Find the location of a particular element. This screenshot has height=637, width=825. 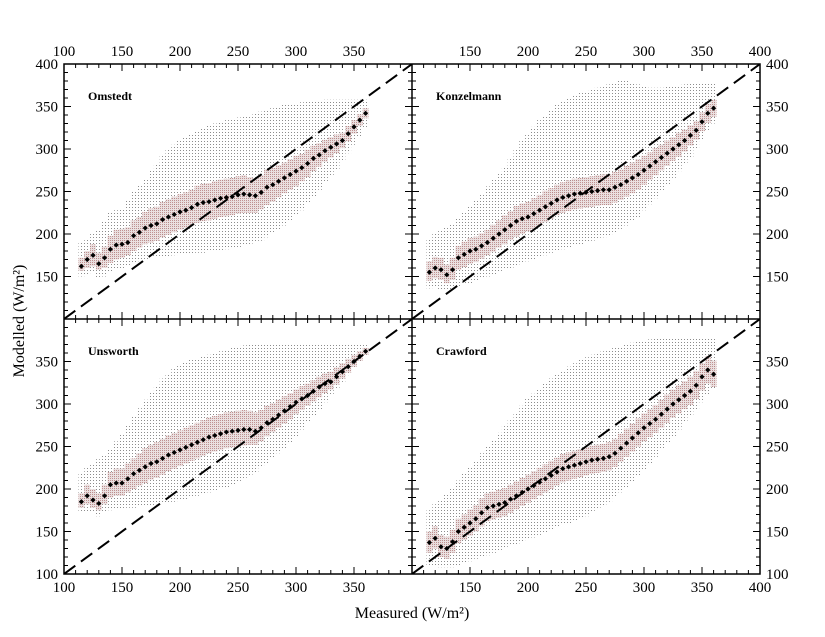

x-tick-label: 400 is located at coordinates (760, 588).